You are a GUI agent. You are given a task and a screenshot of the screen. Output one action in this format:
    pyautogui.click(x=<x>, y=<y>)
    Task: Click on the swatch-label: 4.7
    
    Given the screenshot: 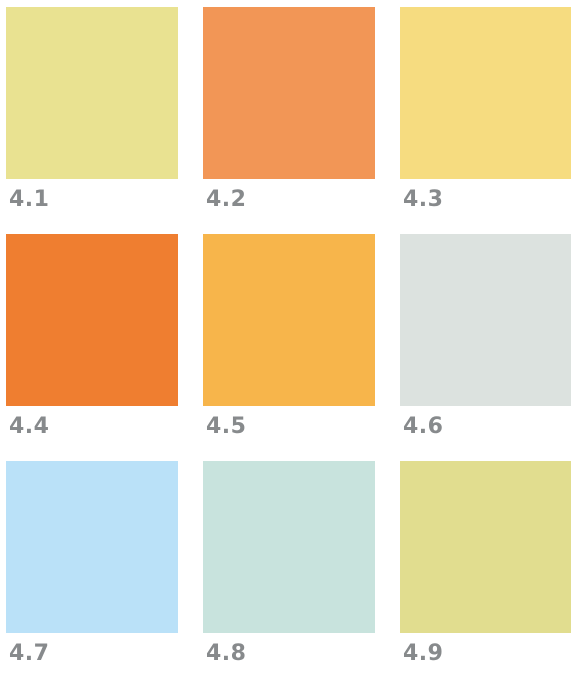 What is the action you would take?
    pyautogui.click(x=29, y=653)
    